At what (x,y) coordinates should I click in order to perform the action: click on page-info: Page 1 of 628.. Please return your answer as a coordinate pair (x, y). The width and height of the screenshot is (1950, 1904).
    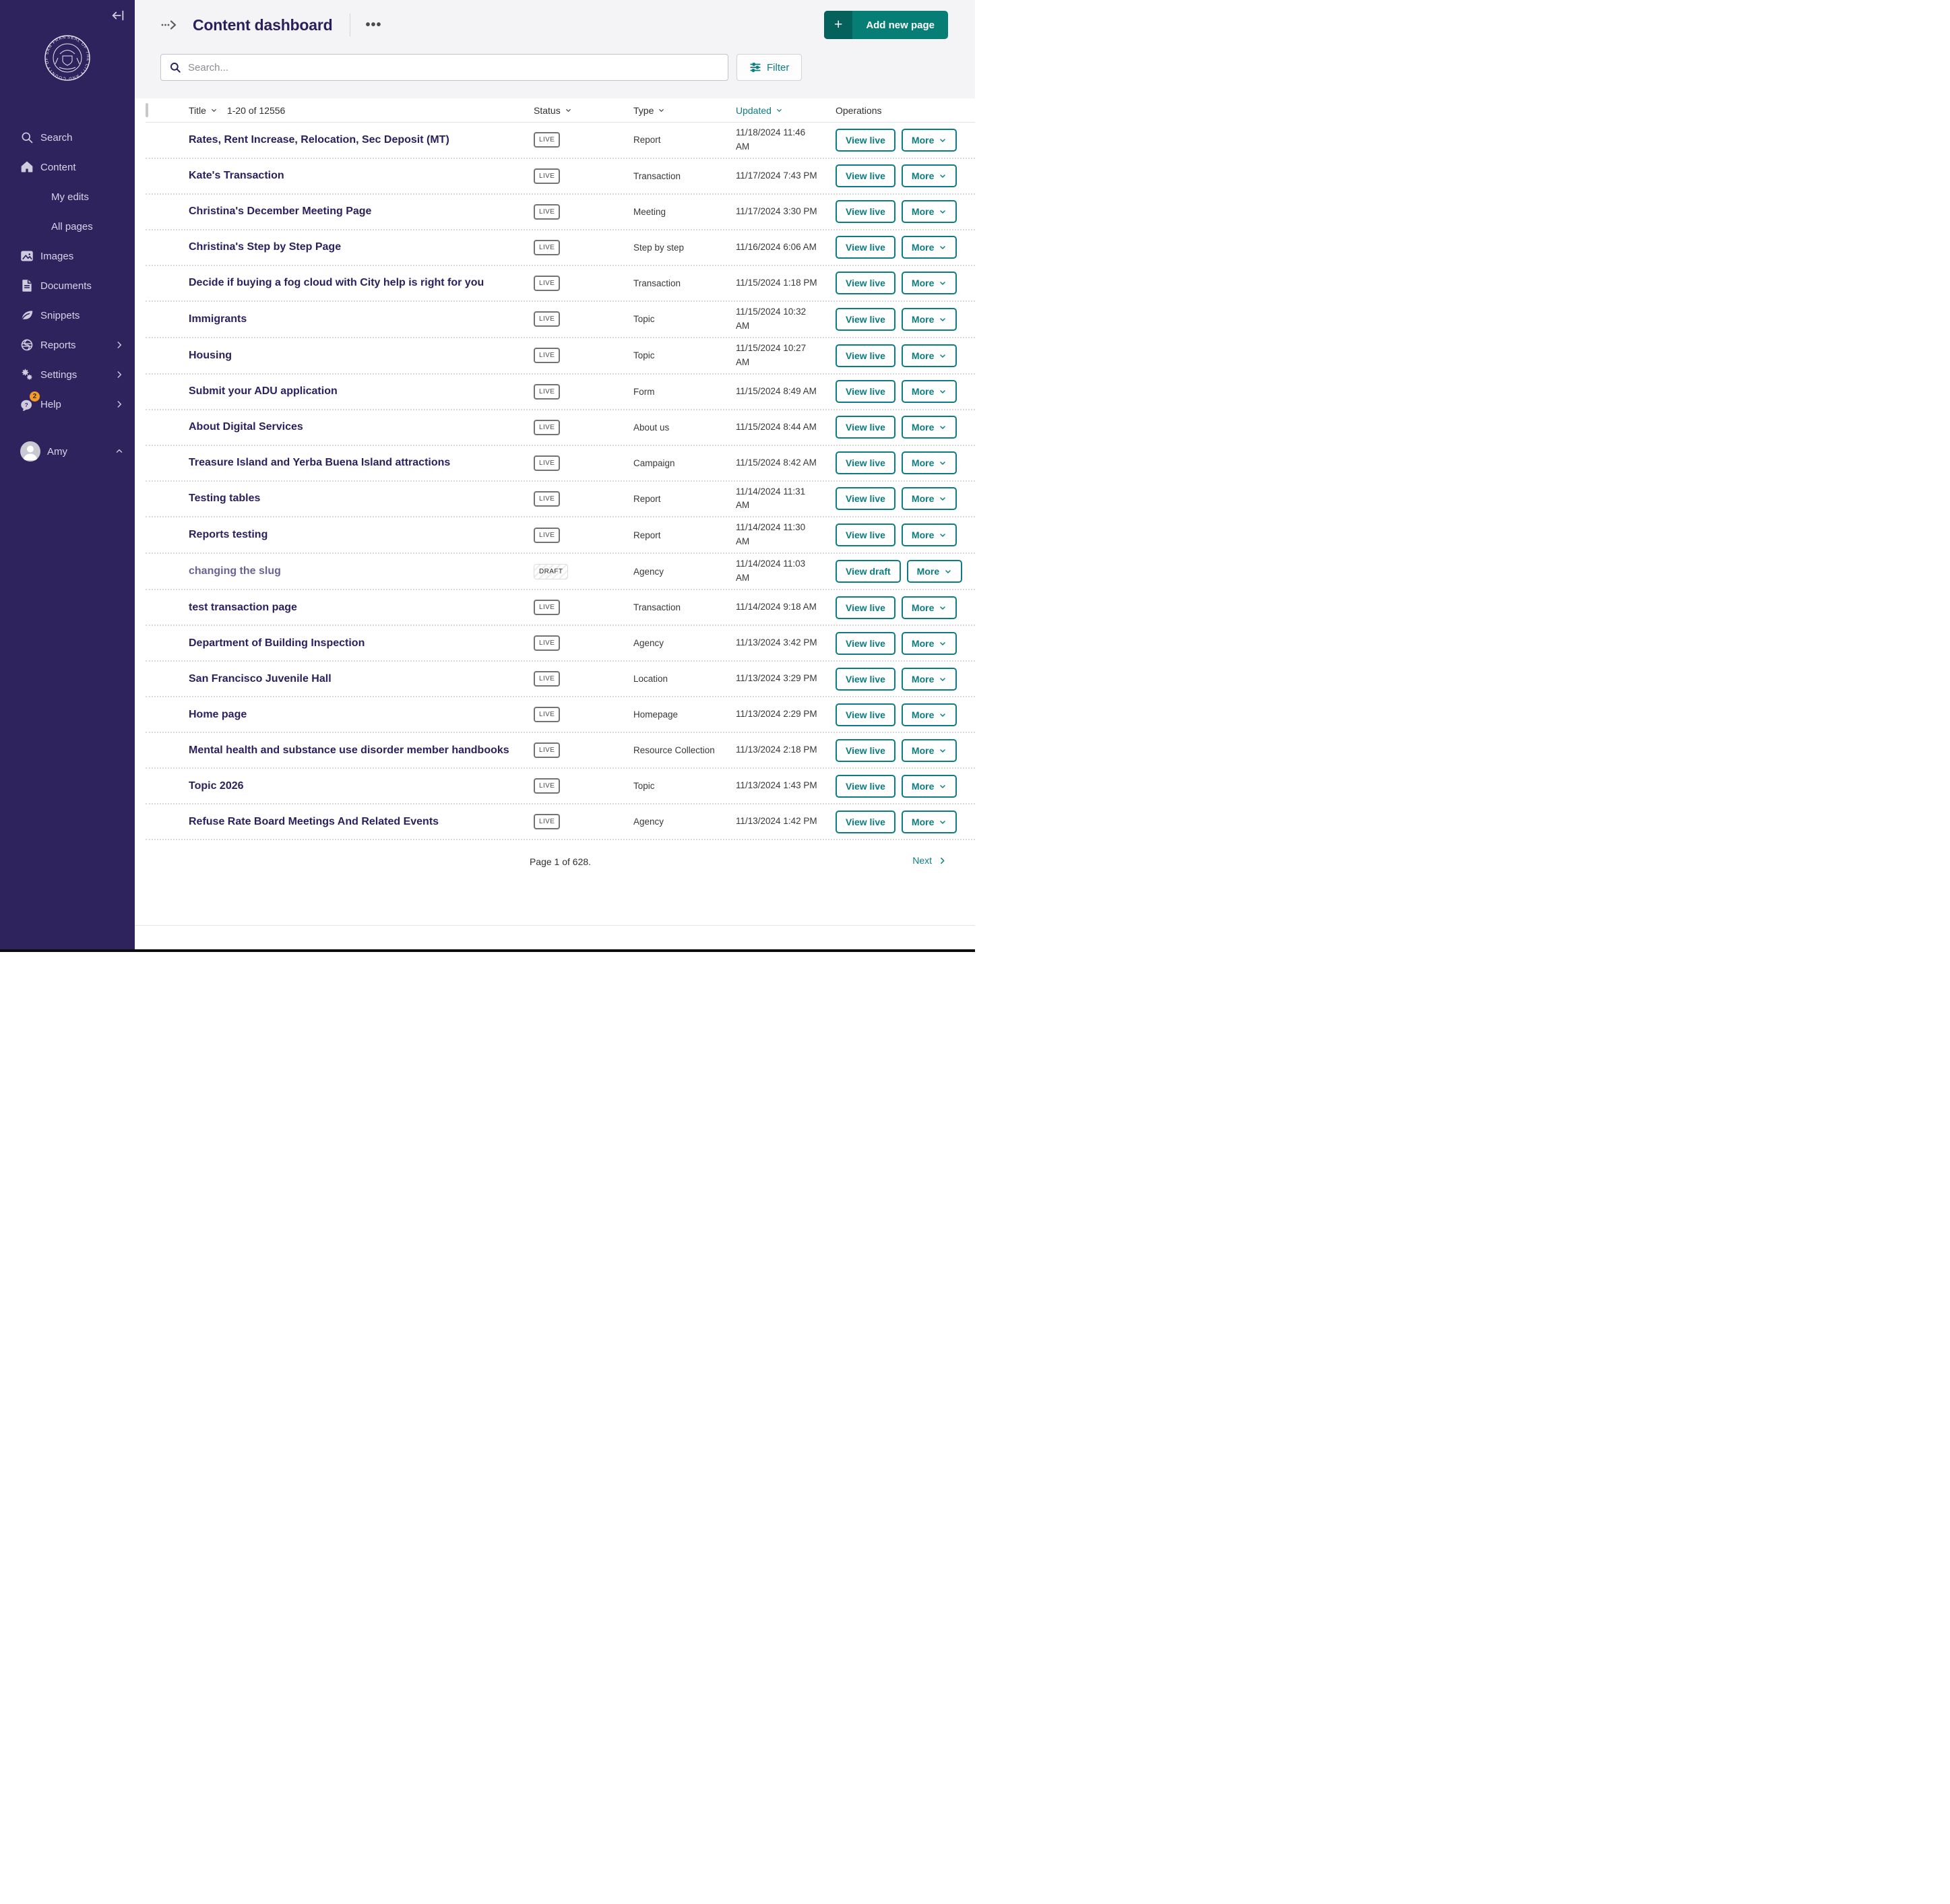
    Looking at the image, I should click on (560, 862).